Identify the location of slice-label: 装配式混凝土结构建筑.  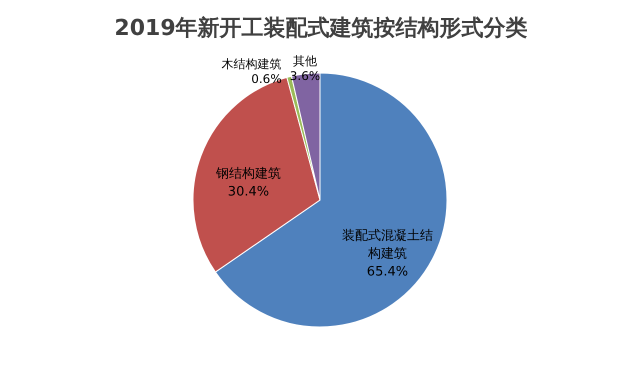
(387, 245).